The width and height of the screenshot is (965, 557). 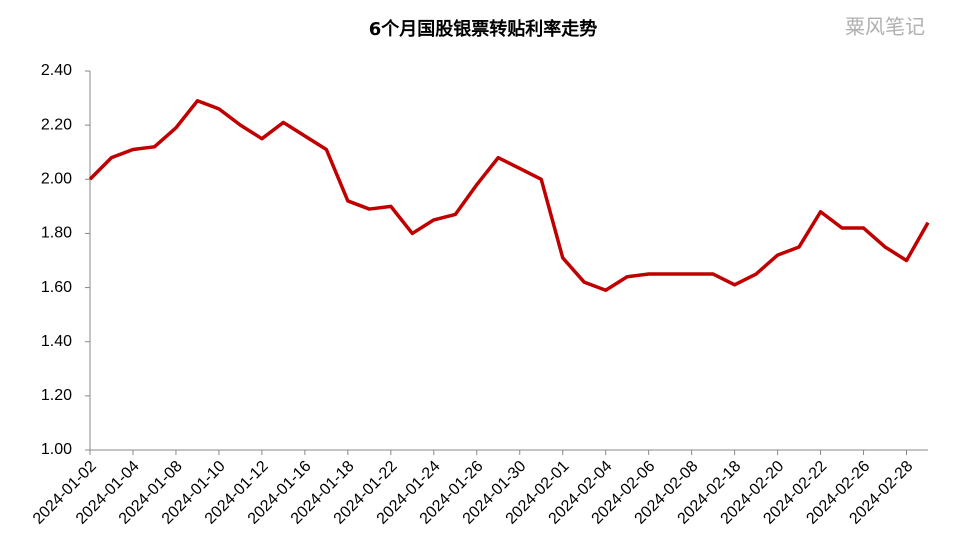 What do you see at coordinates (56, 124) in the screenshot?
I see `y-tick-label: 2.20` at bounding box center [56, 124].